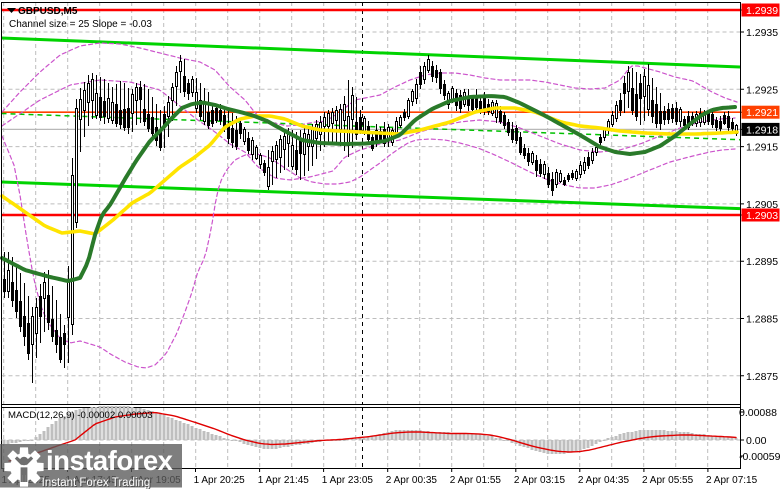 The width and height of the screenshot is (781, 494). What do you see at coordinates (762, 11) in the screenshot?
I see `svg-text: 1.2939` at bounding box center [762, 11].